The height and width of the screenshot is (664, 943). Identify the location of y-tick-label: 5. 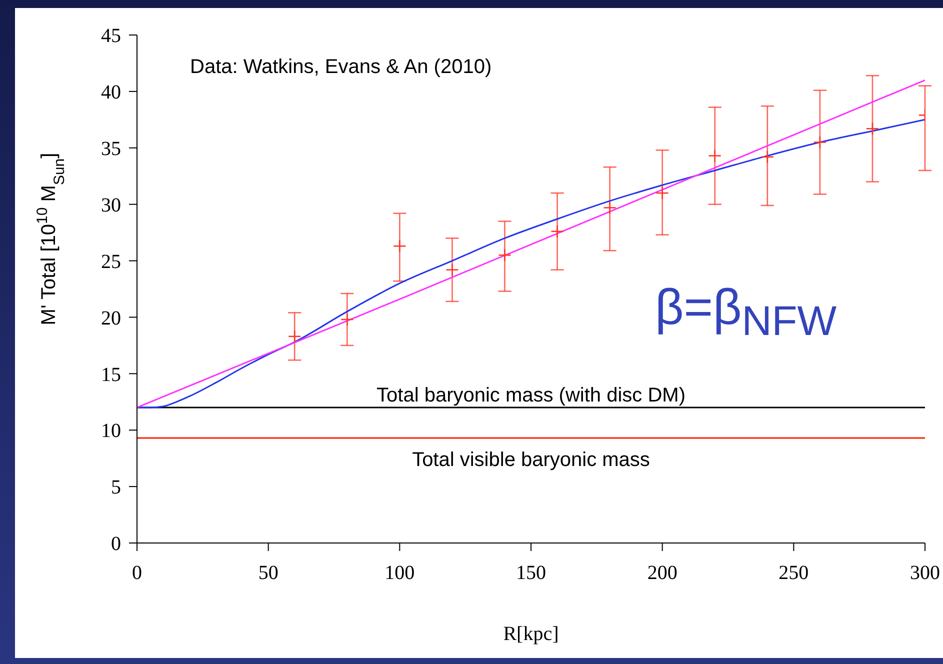
(116, 487).